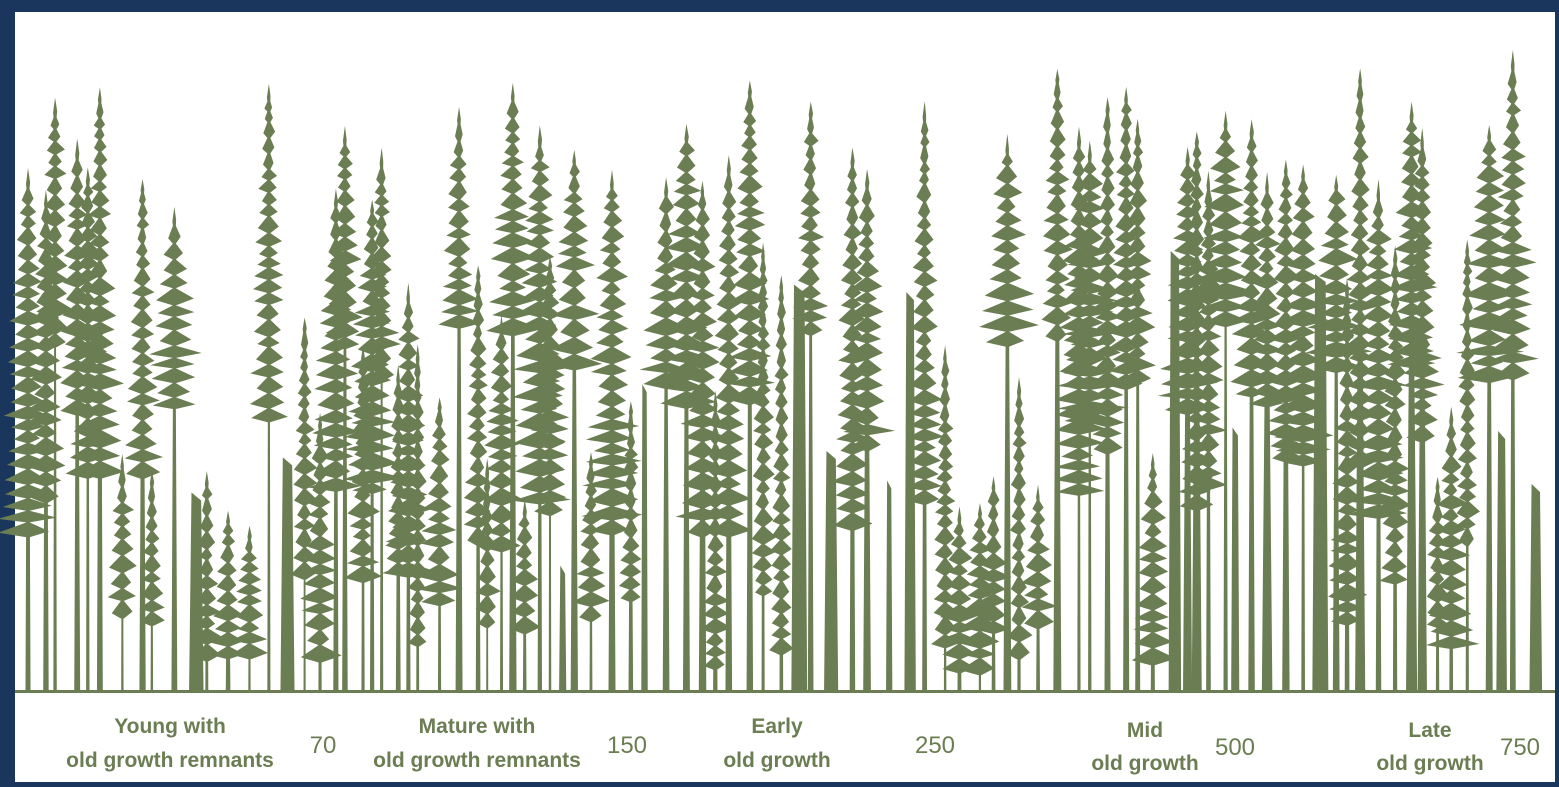 The width and height of the screenshot is (1559, 787). What do you see at coordinates (627, 745) in the screenshot?
I see `stage-age: 150` at bounding box center [627, 745].